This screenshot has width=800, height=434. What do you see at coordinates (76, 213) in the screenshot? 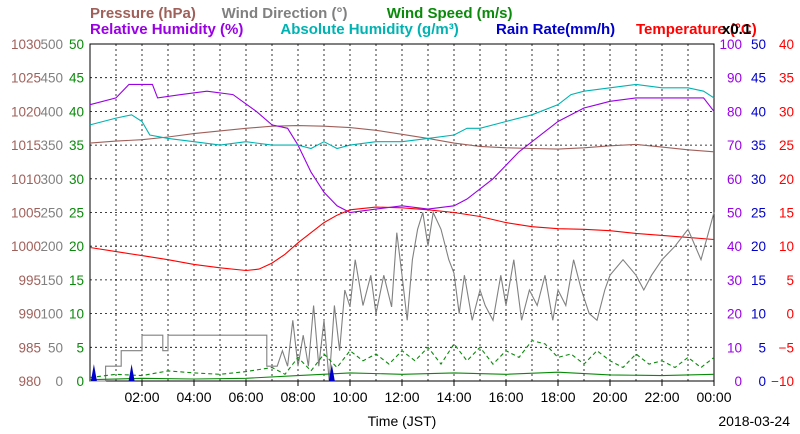
I see `left-tick-wind-speed-m-s: 25` at bounding box center [76, 213].